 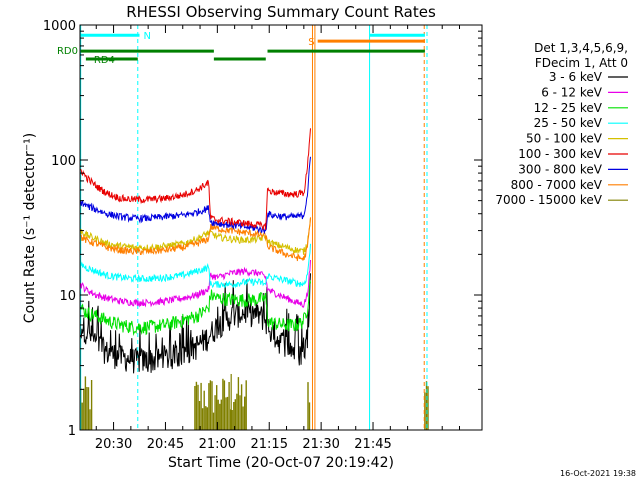 I want to click on legend-label: 6 - 12 keV, so click(x=572, y=92).